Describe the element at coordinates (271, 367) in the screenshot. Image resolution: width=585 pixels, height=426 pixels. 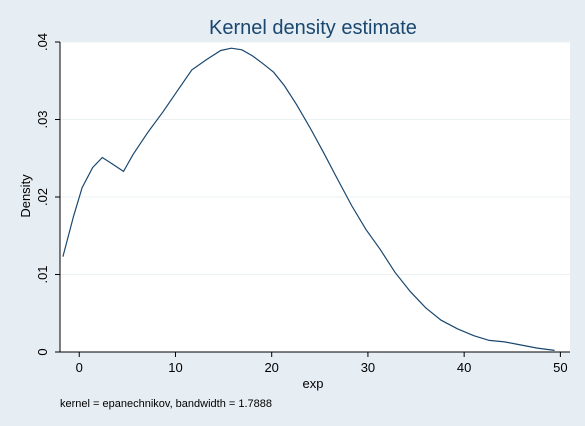
I see `x-tick-label: 20` at that location.